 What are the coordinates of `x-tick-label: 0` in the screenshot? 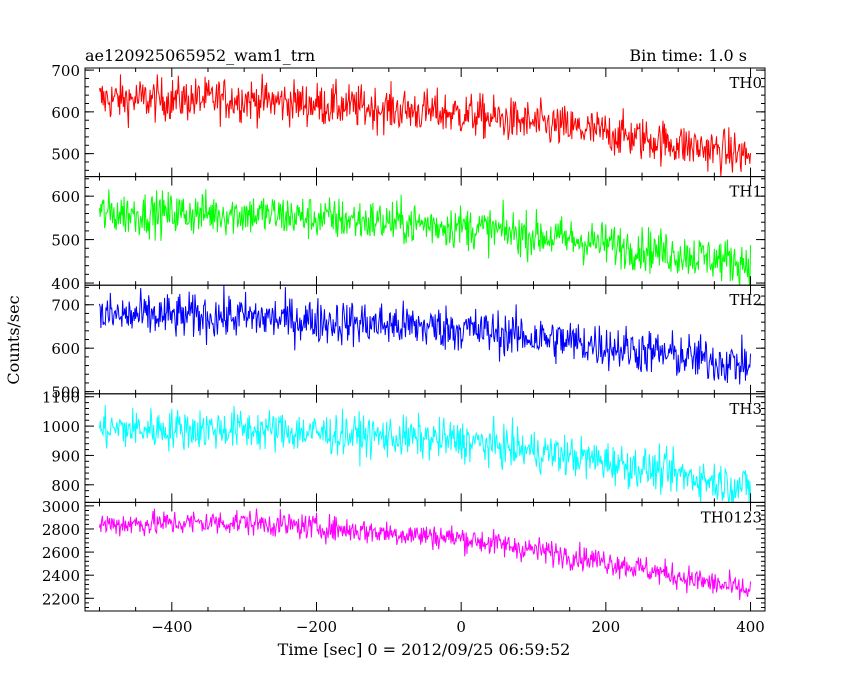 It's located at (461, 627).